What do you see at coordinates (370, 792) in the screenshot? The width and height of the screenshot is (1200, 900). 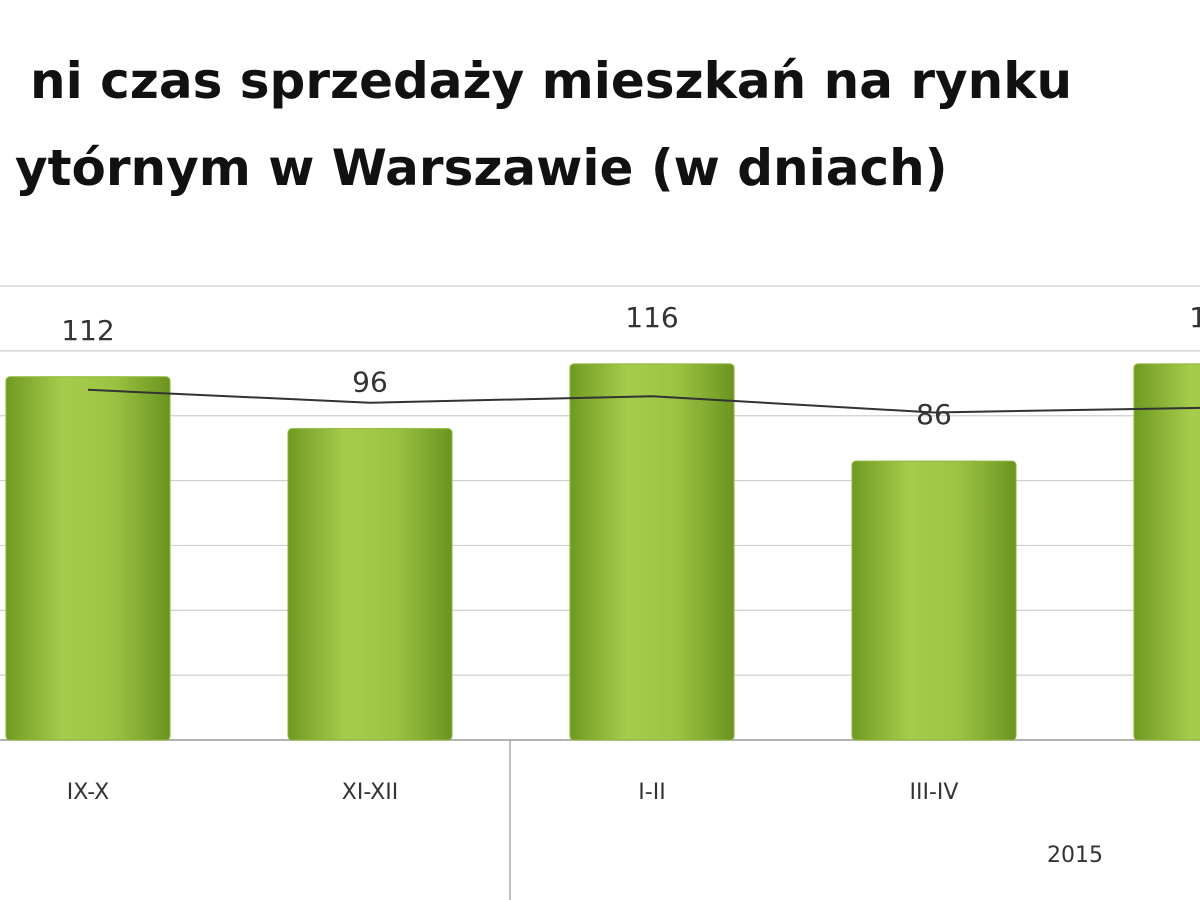 I see `x-tick-label: XI-XII` at bounding box center [370, 792].